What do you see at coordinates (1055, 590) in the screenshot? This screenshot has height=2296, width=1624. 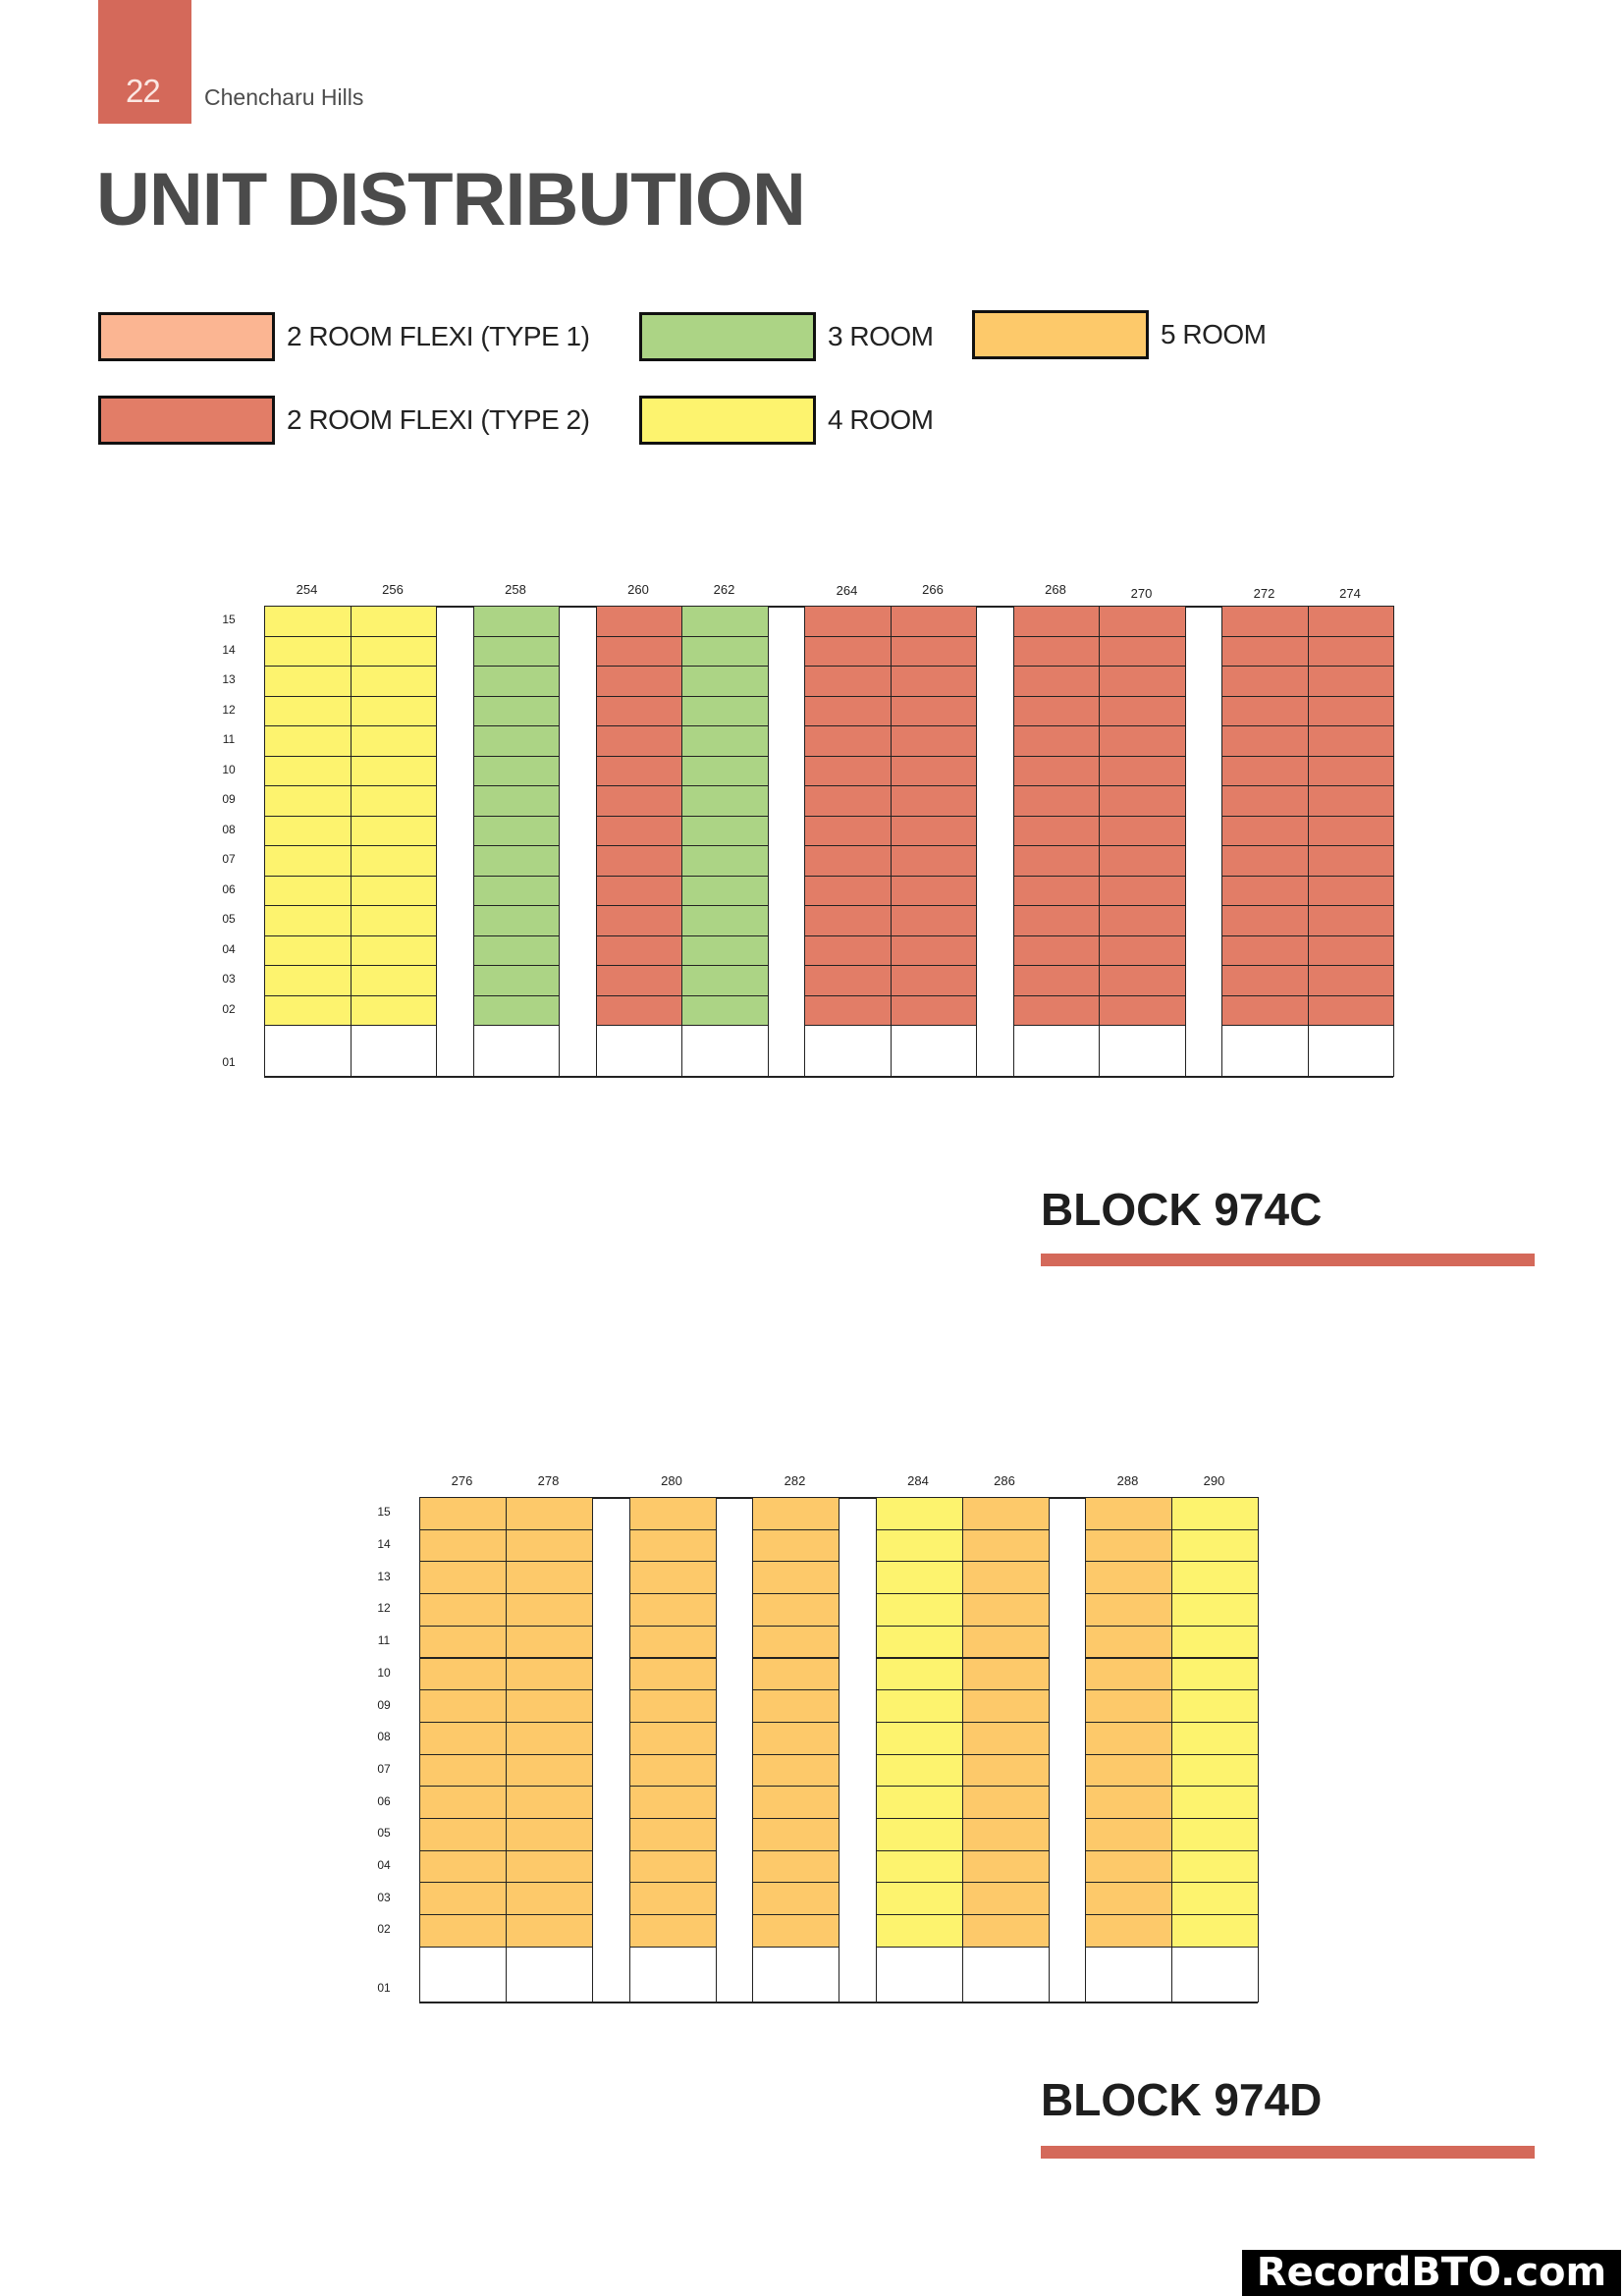 I see `unit-stack-number: 268` at bounding box center [1055, 590].